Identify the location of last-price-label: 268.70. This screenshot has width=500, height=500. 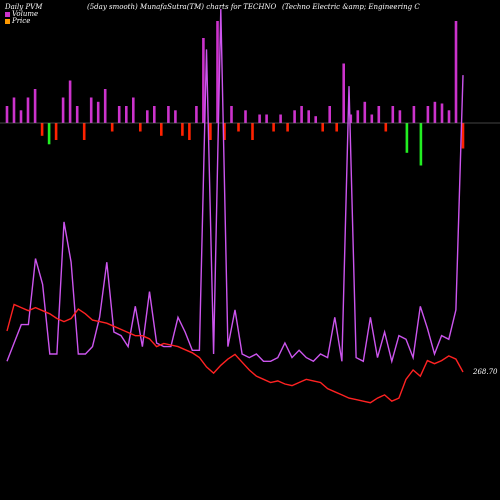
(485, 372).